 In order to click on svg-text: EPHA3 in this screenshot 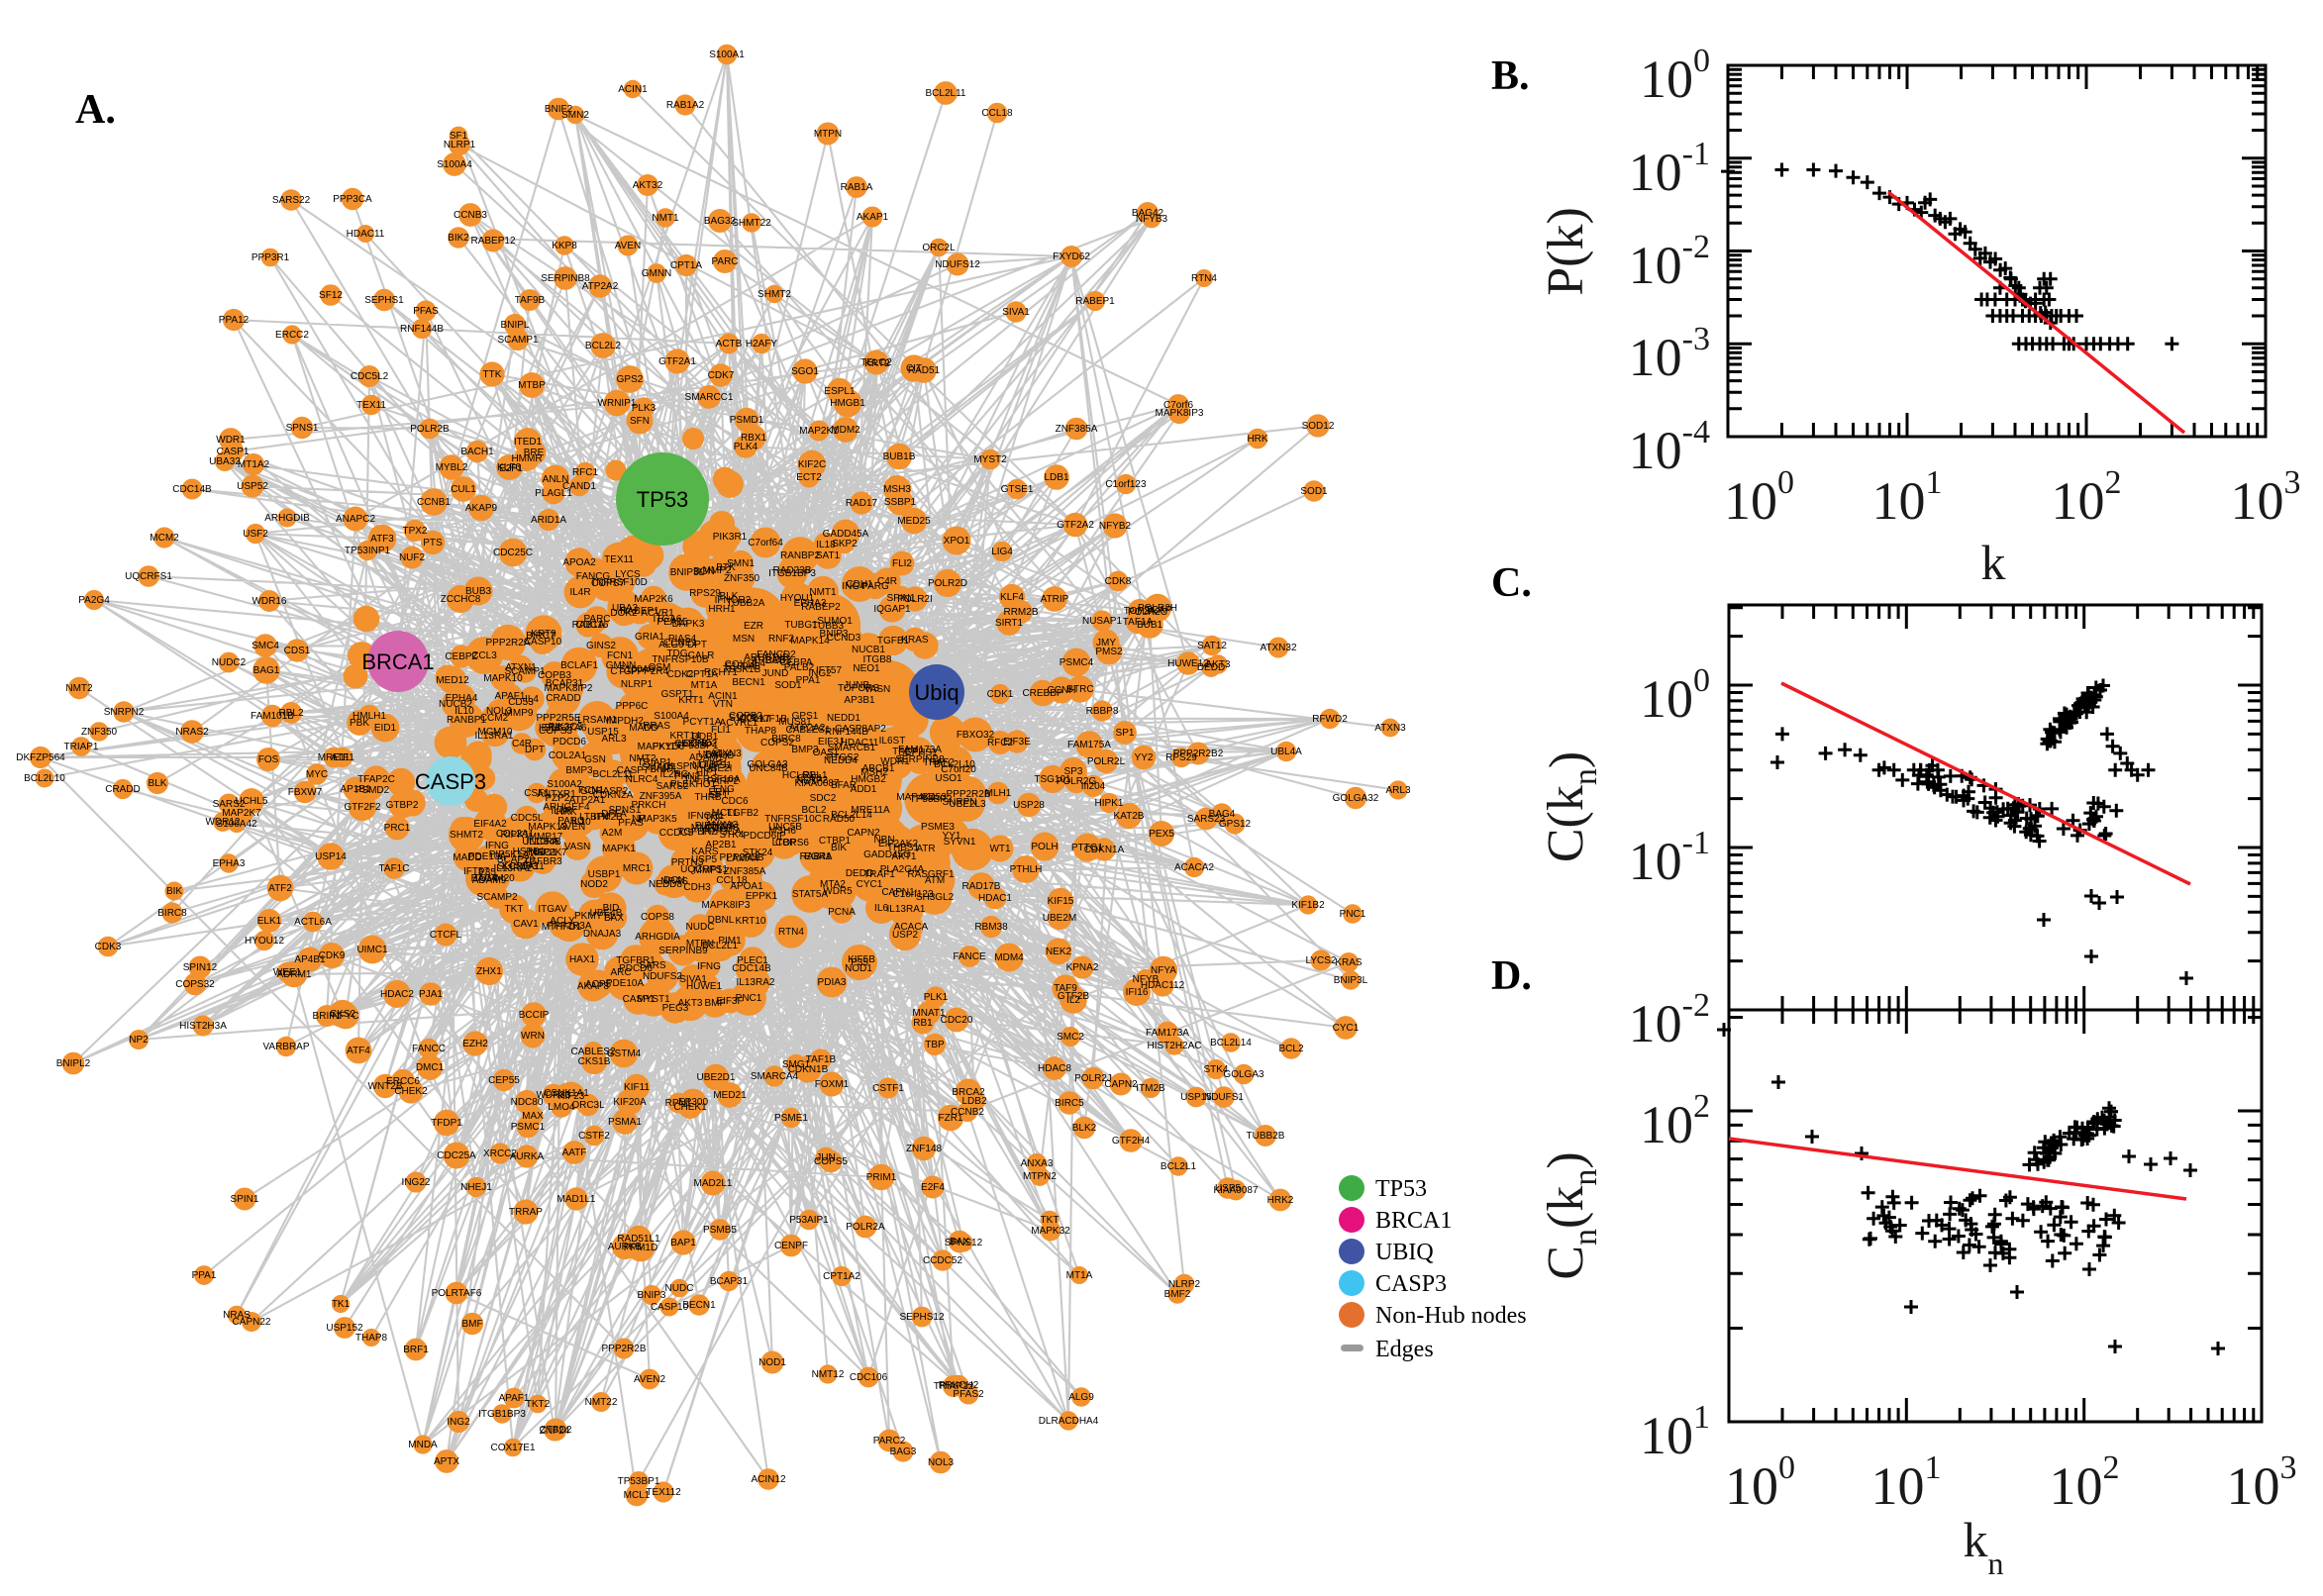, I will do `click(810, 603)`.